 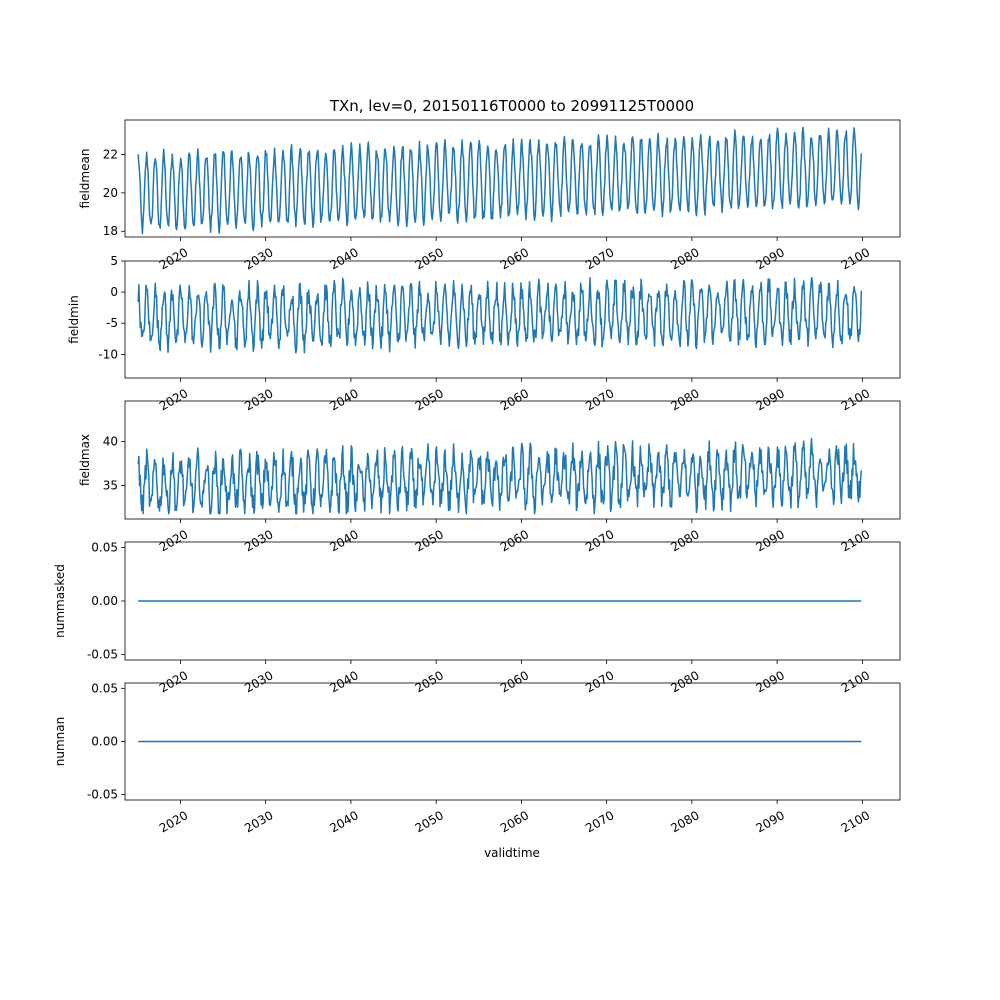 What do you see at coordinates (500, 476) in the screenshot?
I see `fieldmax-series-line` at bounding box center [500, 476].